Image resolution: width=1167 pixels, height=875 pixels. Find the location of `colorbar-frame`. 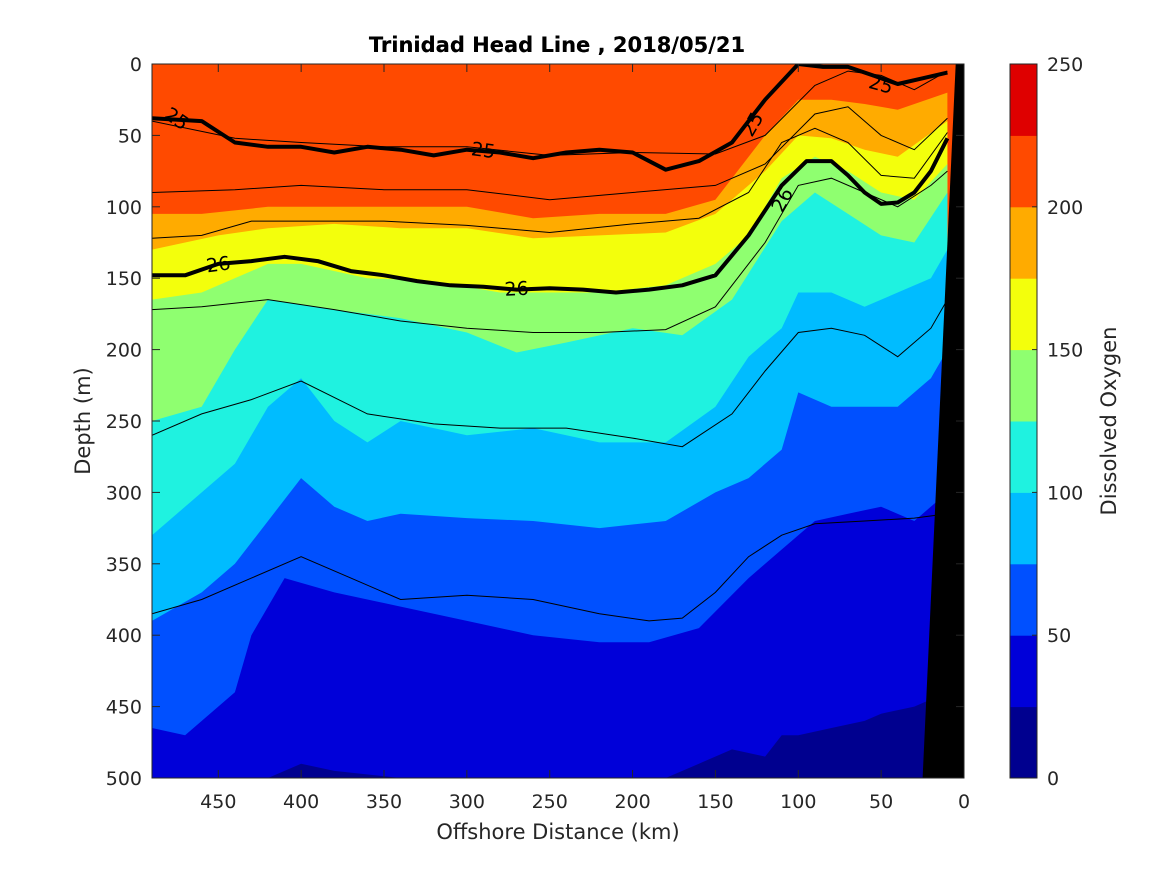

colorbar-frame is located at coordinates (1023, 421).